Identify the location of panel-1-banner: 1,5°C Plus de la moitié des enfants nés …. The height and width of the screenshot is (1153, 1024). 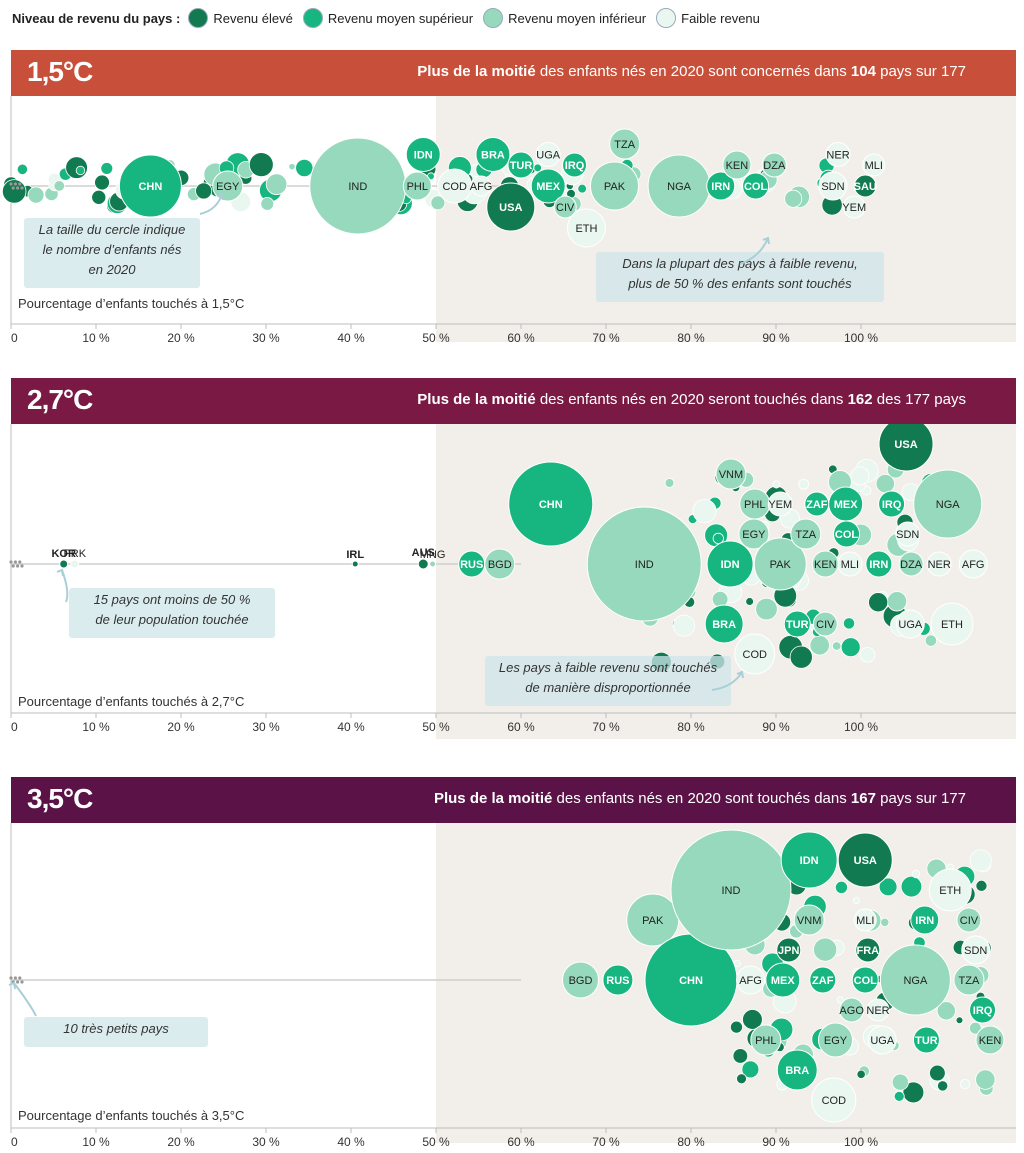
(513, 73).